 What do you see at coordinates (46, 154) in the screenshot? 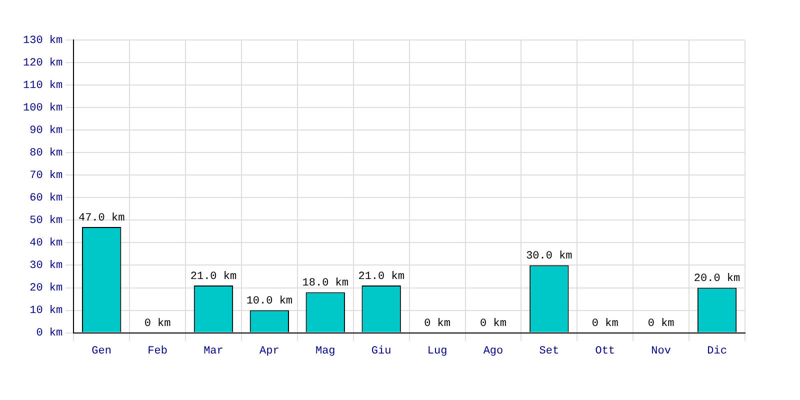
I see `y-tick-label: 80 km` at bounding box center [46, 154].